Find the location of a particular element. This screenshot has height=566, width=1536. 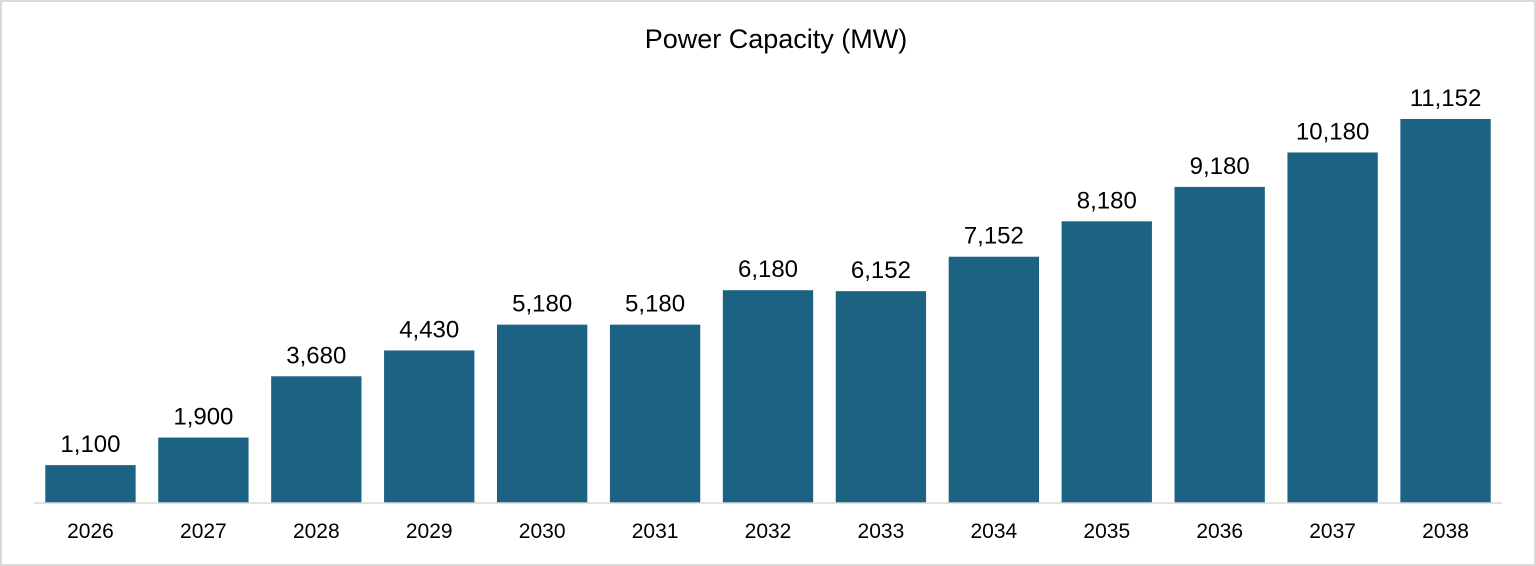

bar-2038 is located at coordinates (1445, 311).